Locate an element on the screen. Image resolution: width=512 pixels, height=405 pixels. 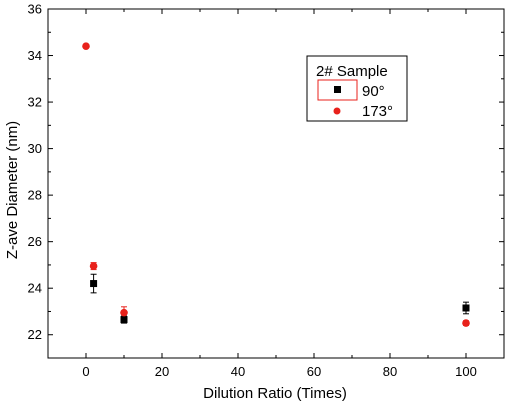
y-tick-label: 34 is located at coordinates (35, 55).